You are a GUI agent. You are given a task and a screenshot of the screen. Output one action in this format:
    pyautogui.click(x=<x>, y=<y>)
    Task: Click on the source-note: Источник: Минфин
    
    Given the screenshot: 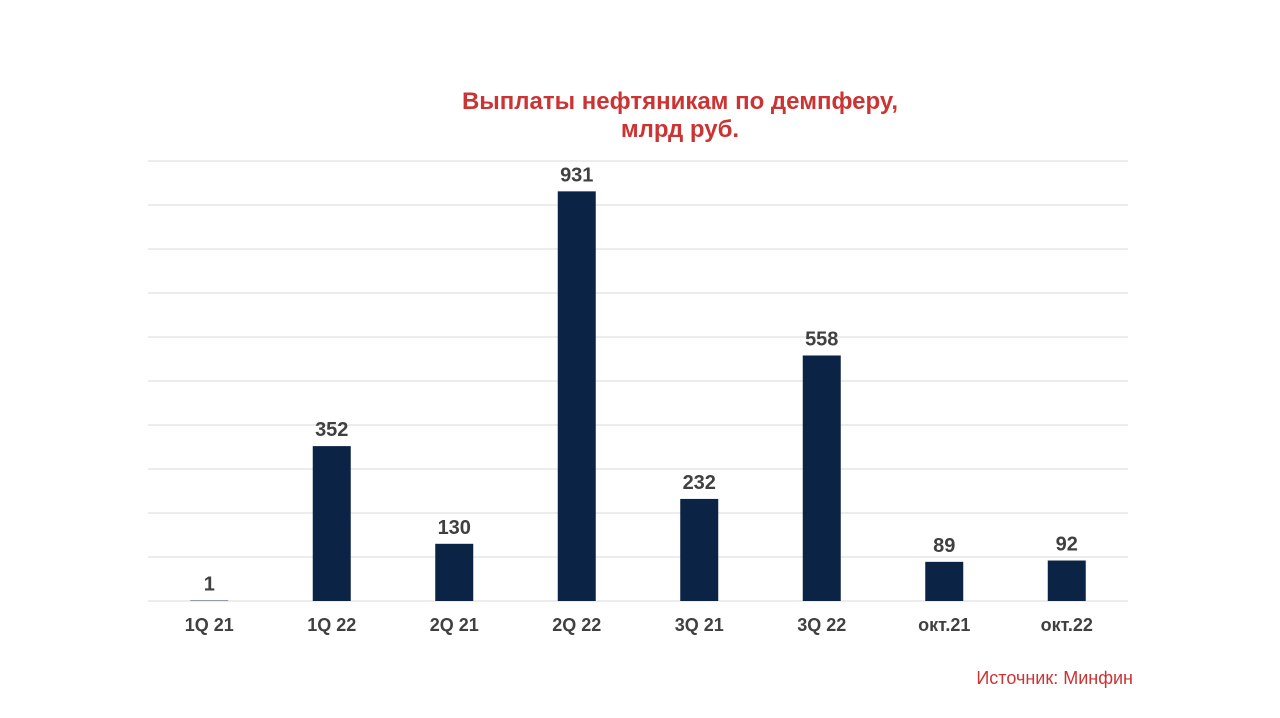 What is the action you would take?
    pyautogui.click(x=1054, y=678)
    